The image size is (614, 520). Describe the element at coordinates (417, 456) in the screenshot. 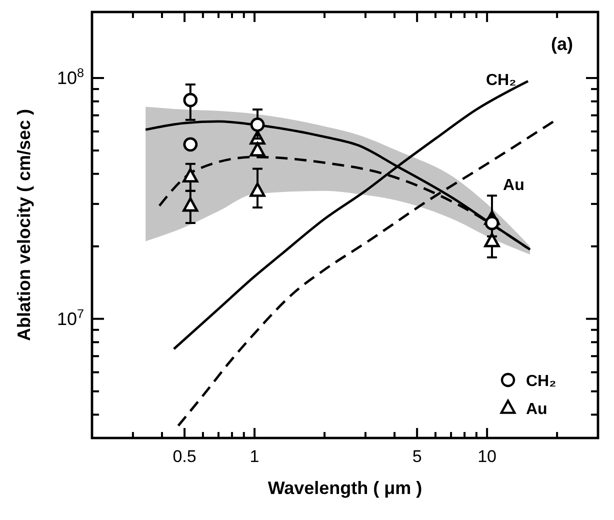

I see `x-tick-label: 5` at that location.